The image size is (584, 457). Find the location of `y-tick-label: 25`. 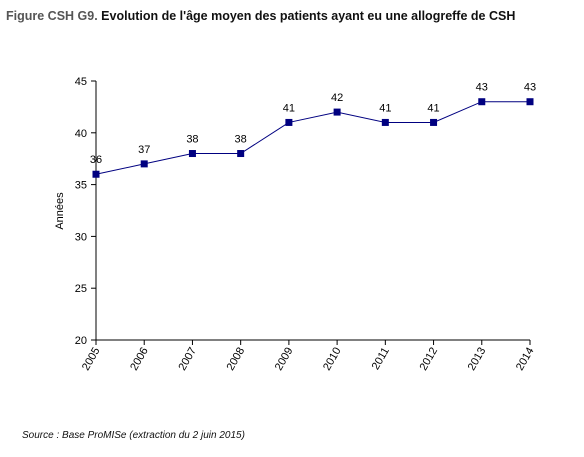

y-tick-label: 25 is located at coordinates (81, 289).